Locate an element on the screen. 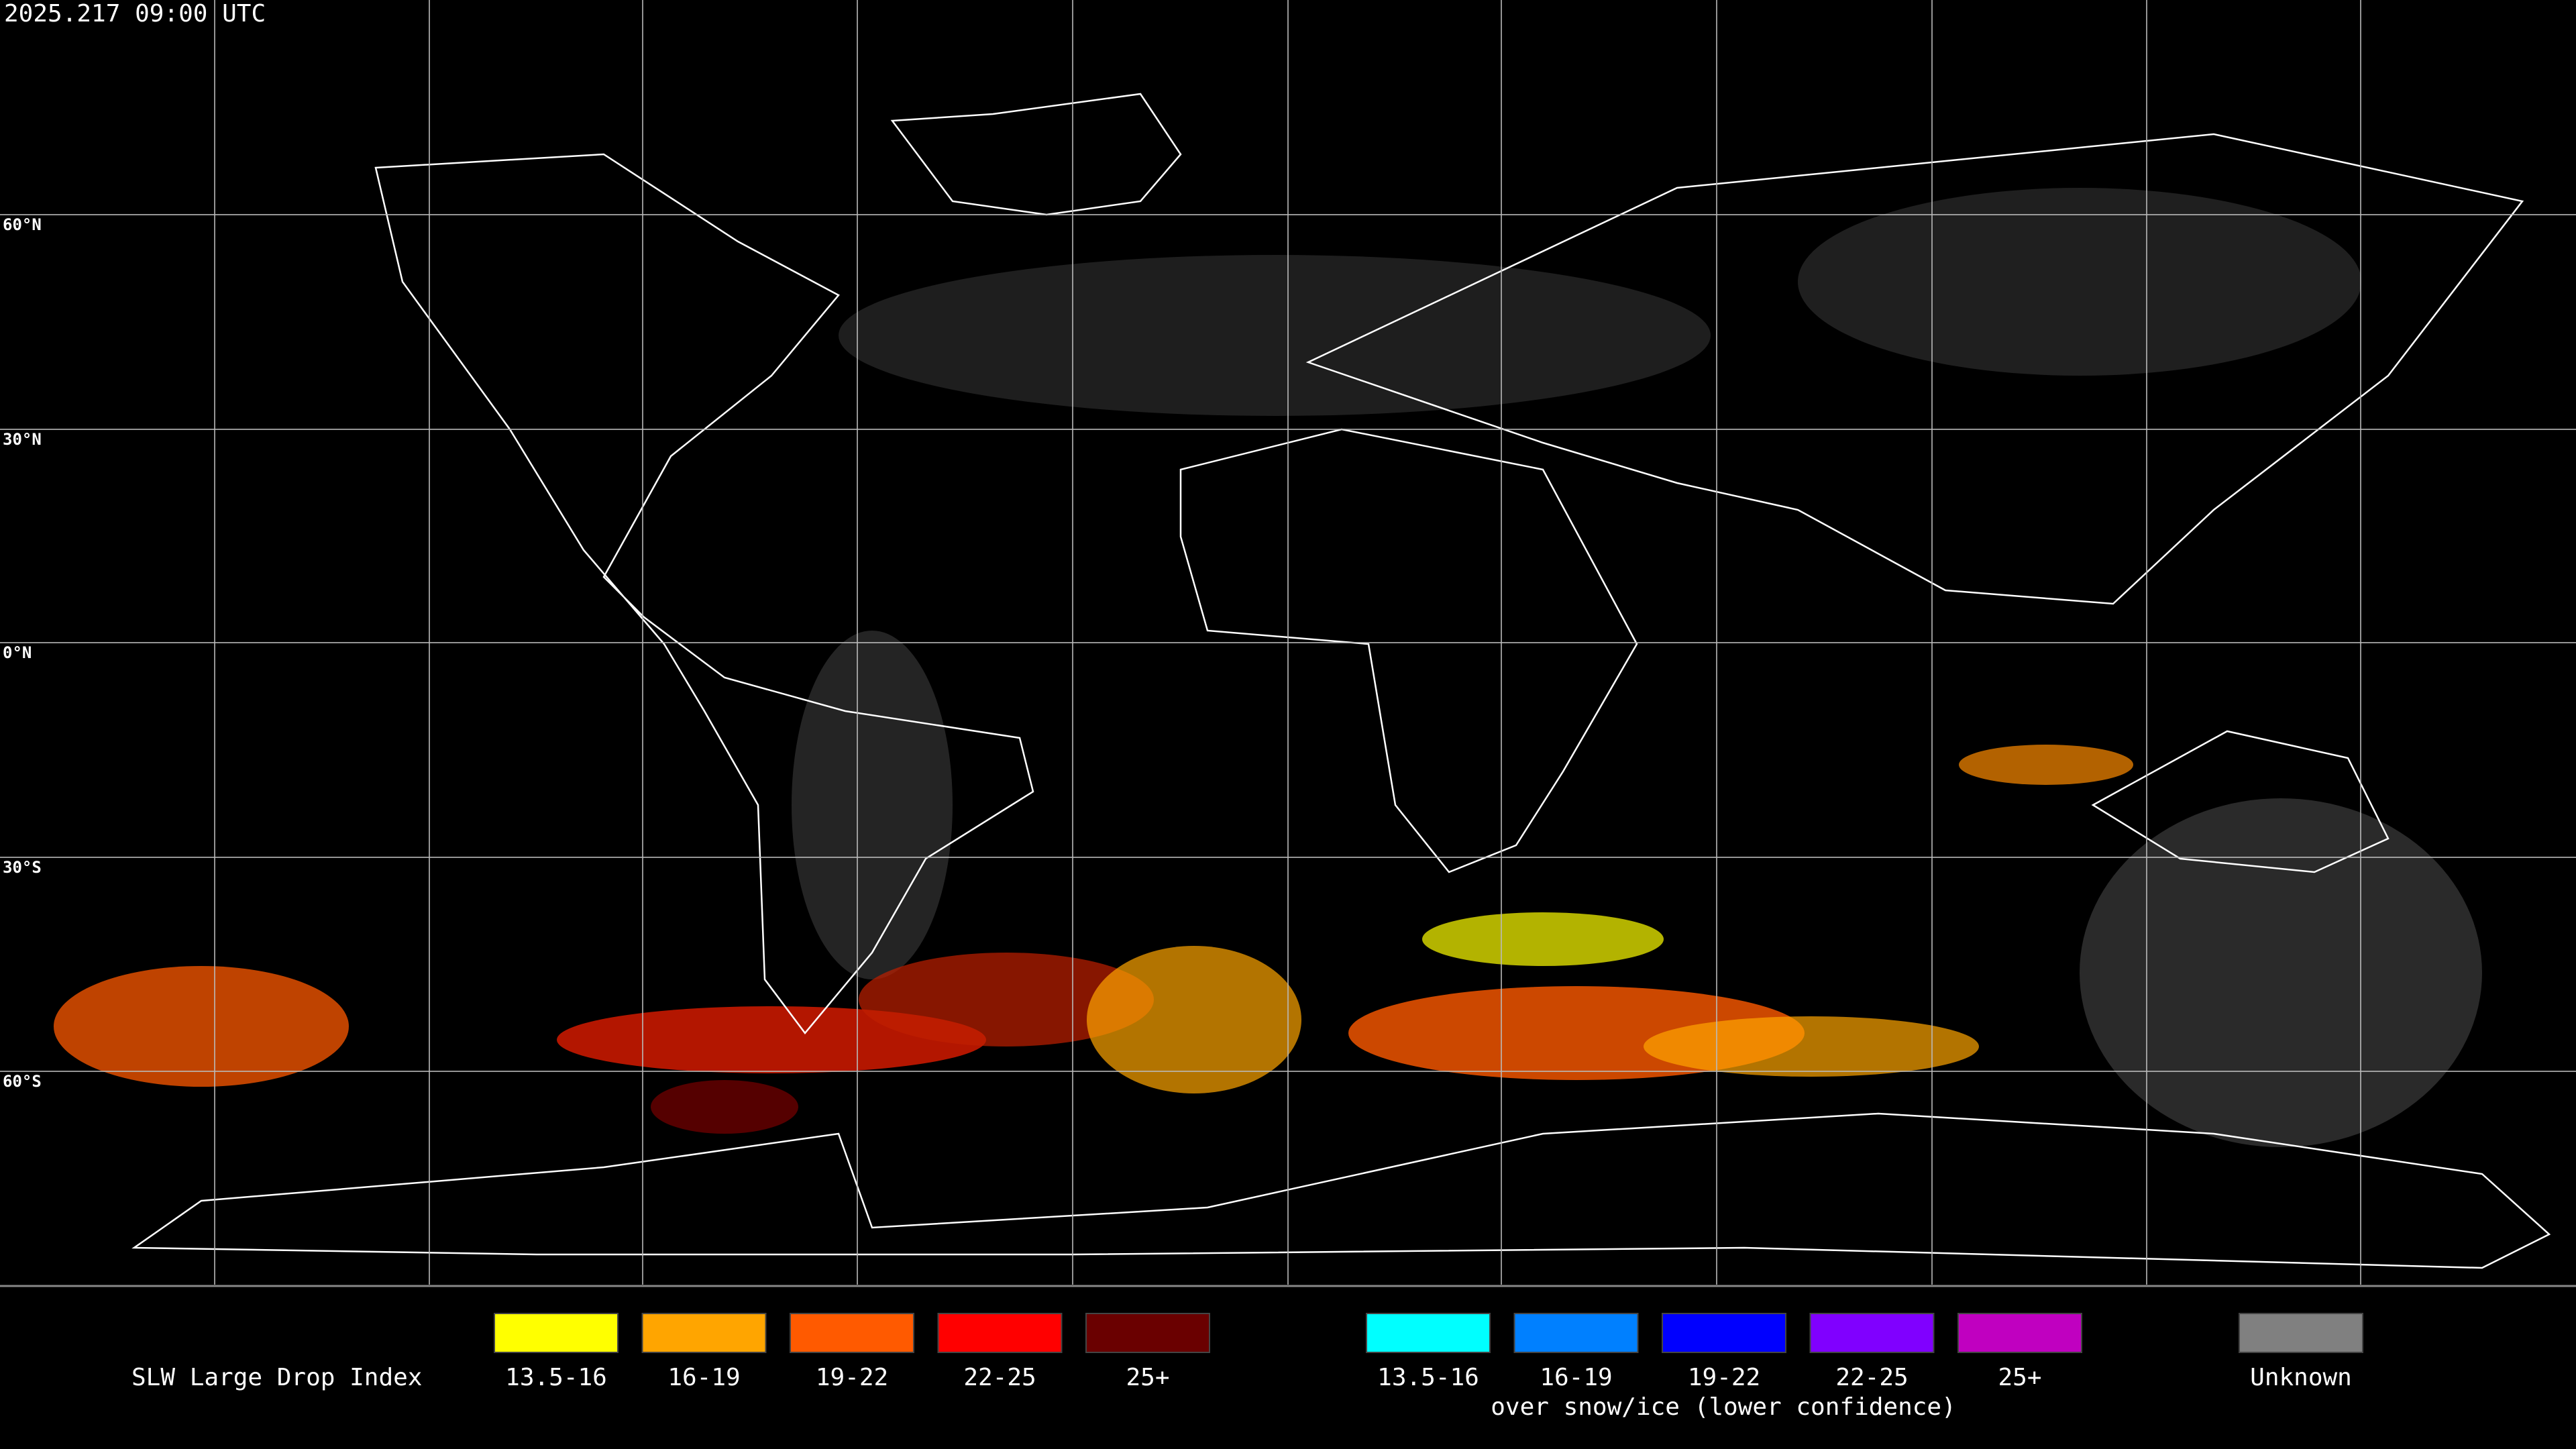 The image size is (2576, 1449). latitude-label: 30°N is located at coordinates (22, 439).